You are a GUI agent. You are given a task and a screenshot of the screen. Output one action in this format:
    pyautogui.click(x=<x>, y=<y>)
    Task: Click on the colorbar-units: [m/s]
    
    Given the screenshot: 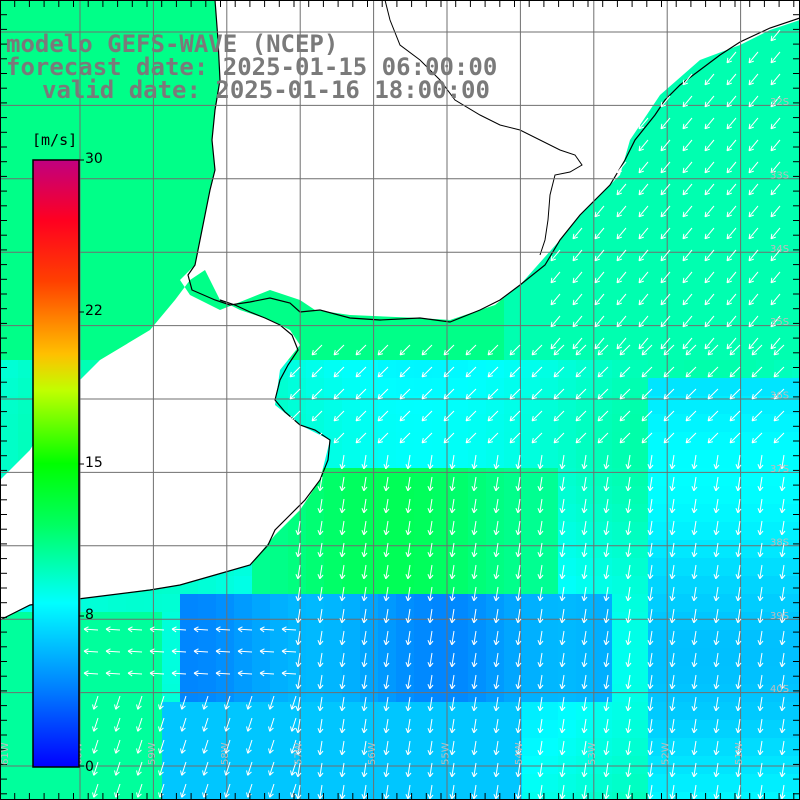 What is the action you would take?
    pyautogui.click(x=55, y=140)
    